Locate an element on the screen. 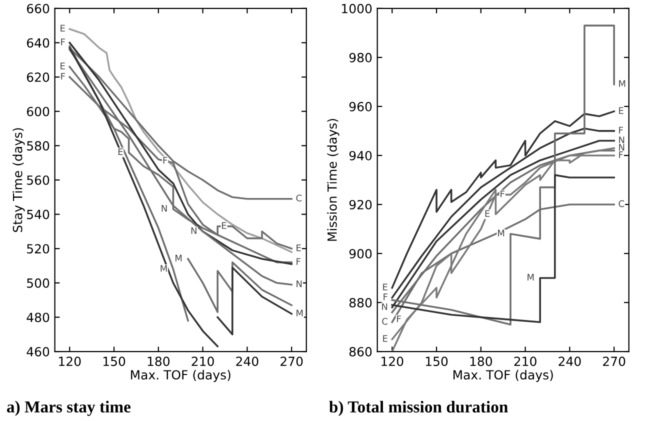 The height and width of the screenshot is (421, 645). y-tick-label: 920 is located at coordinates (360, 205).